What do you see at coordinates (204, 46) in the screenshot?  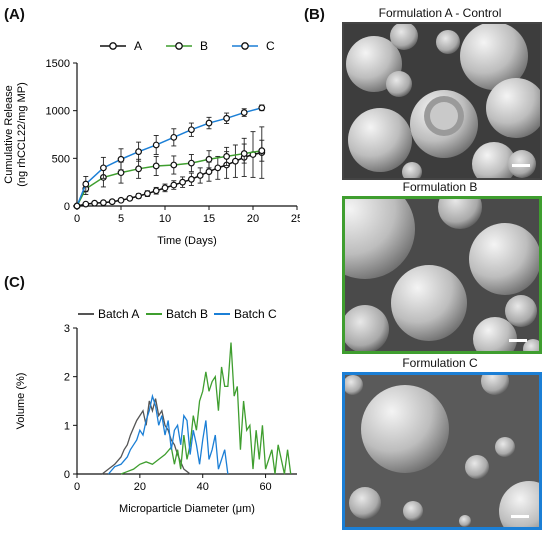 I see `legend-label: B` at bounding box center [204, 46].